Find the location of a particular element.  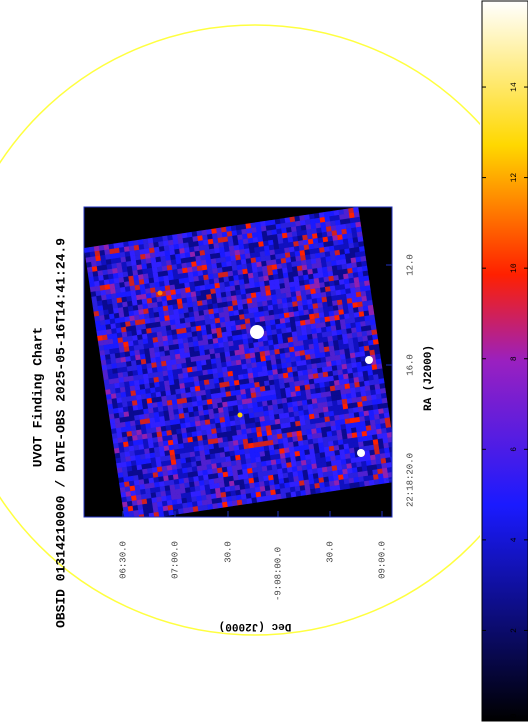

y-tick-label: 30.0 is located at coordinates (330, 552).